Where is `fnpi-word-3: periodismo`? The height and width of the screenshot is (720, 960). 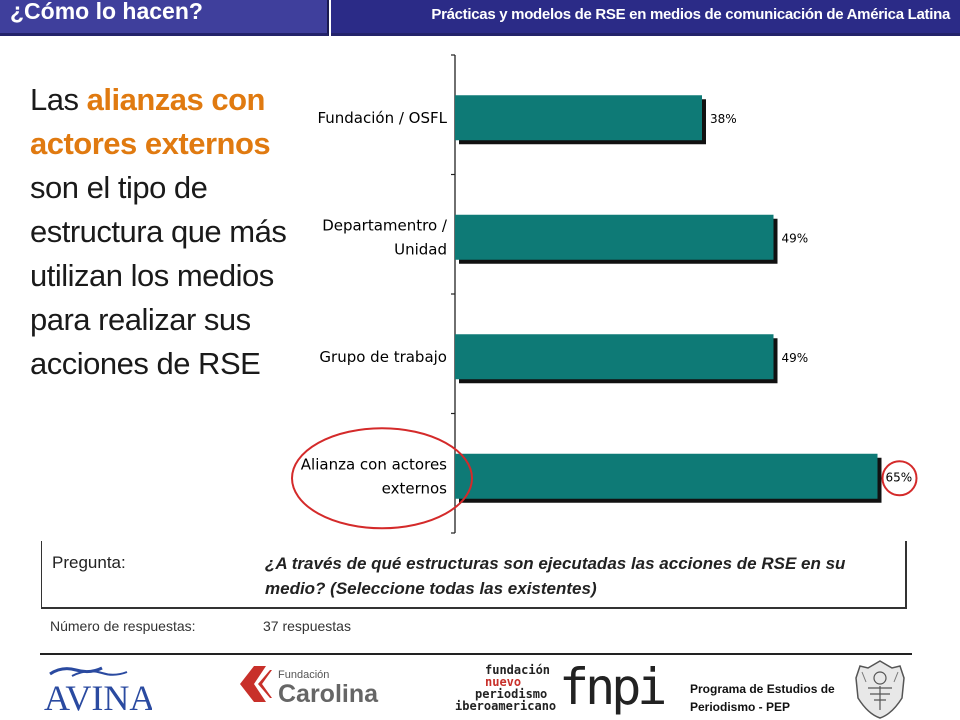
fnpi-word-3: periodismo is located at coordinates (511, 694).